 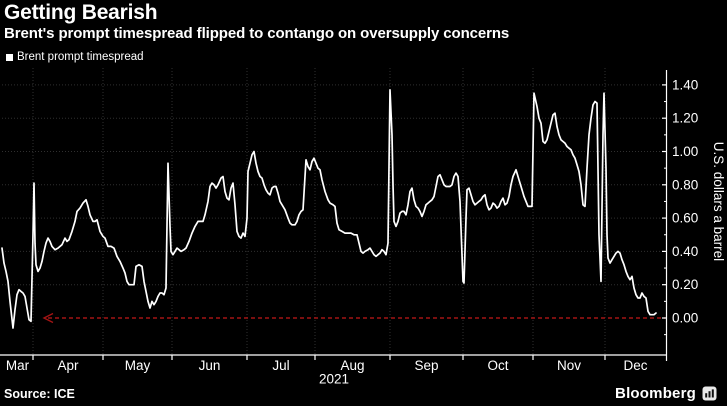 What do you see at coordinates (497, 365) in the screenshot?
I see `x-tick-label: Oct` at bounding box center [497, 365].